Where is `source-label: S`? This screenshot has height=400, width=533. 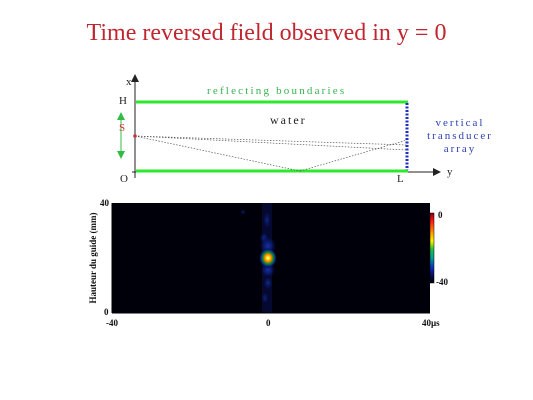
source-label: S is located at coordinates (122, 128).